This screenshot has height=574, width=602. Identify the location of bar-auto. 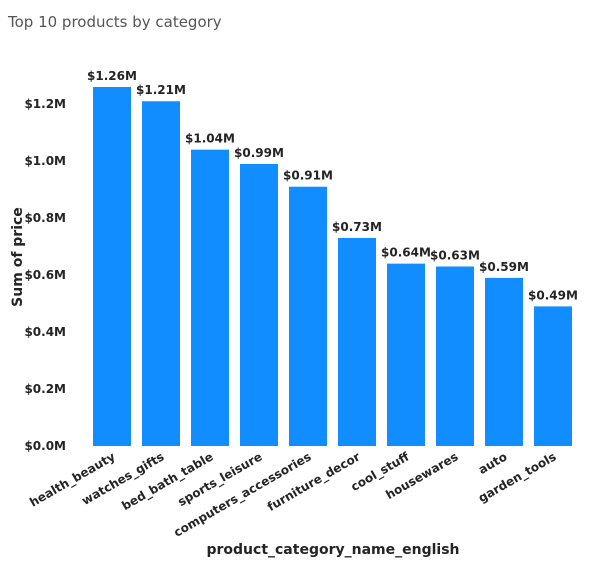
(504, 361).